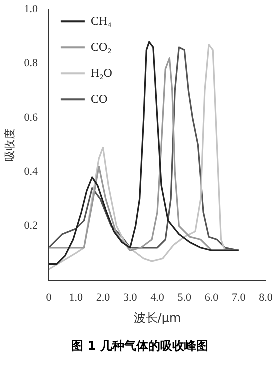 This screenshot has height=380, width=280. Describe the element at coordinates (99, 99) in the screenshot. I see `legend-label: CO` at that location.